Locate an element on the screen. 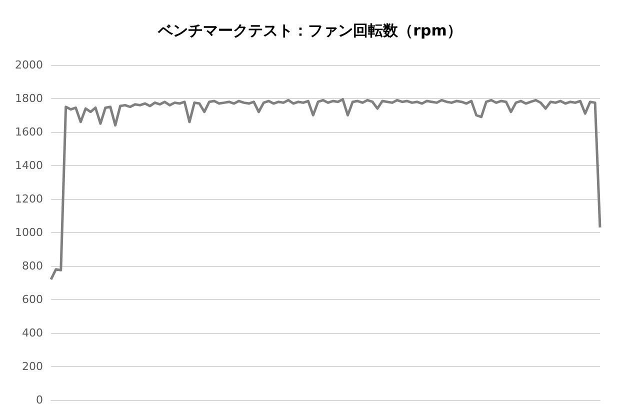 The width and height of the screenshot is (620, 420). y-tick-label: 400 is located at coordinates (32, 333).